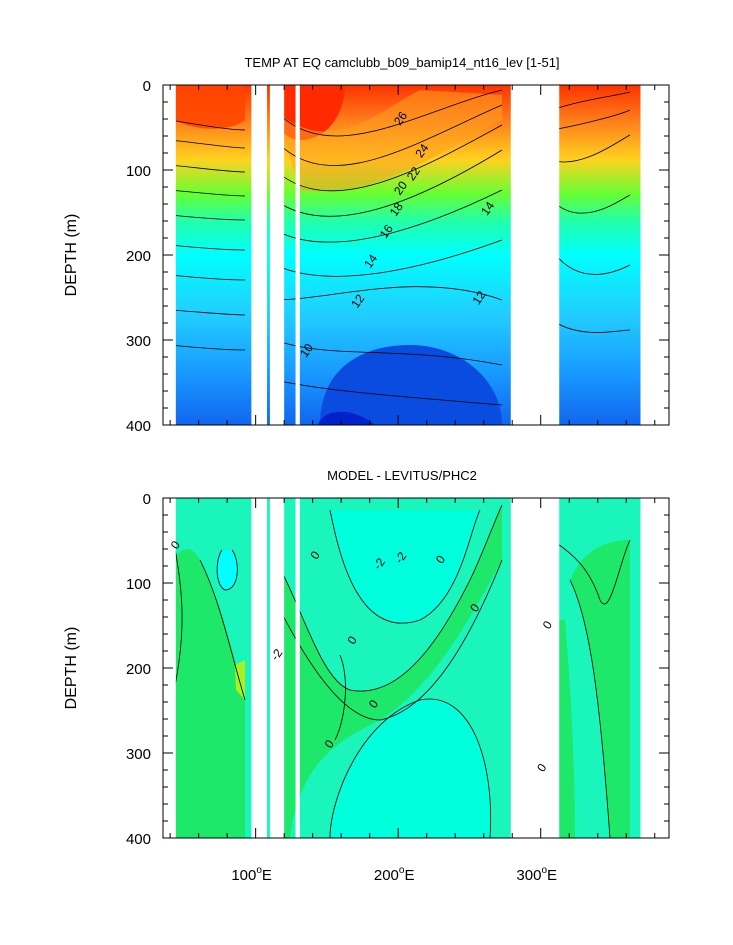 Image resolution: width=733 pixels, height=945 pixels. Describe the element at coordinates (402, 475) in the screenshot. I see `difference-panel-title: MODEL - LEVITUS/PHC2` at that location.